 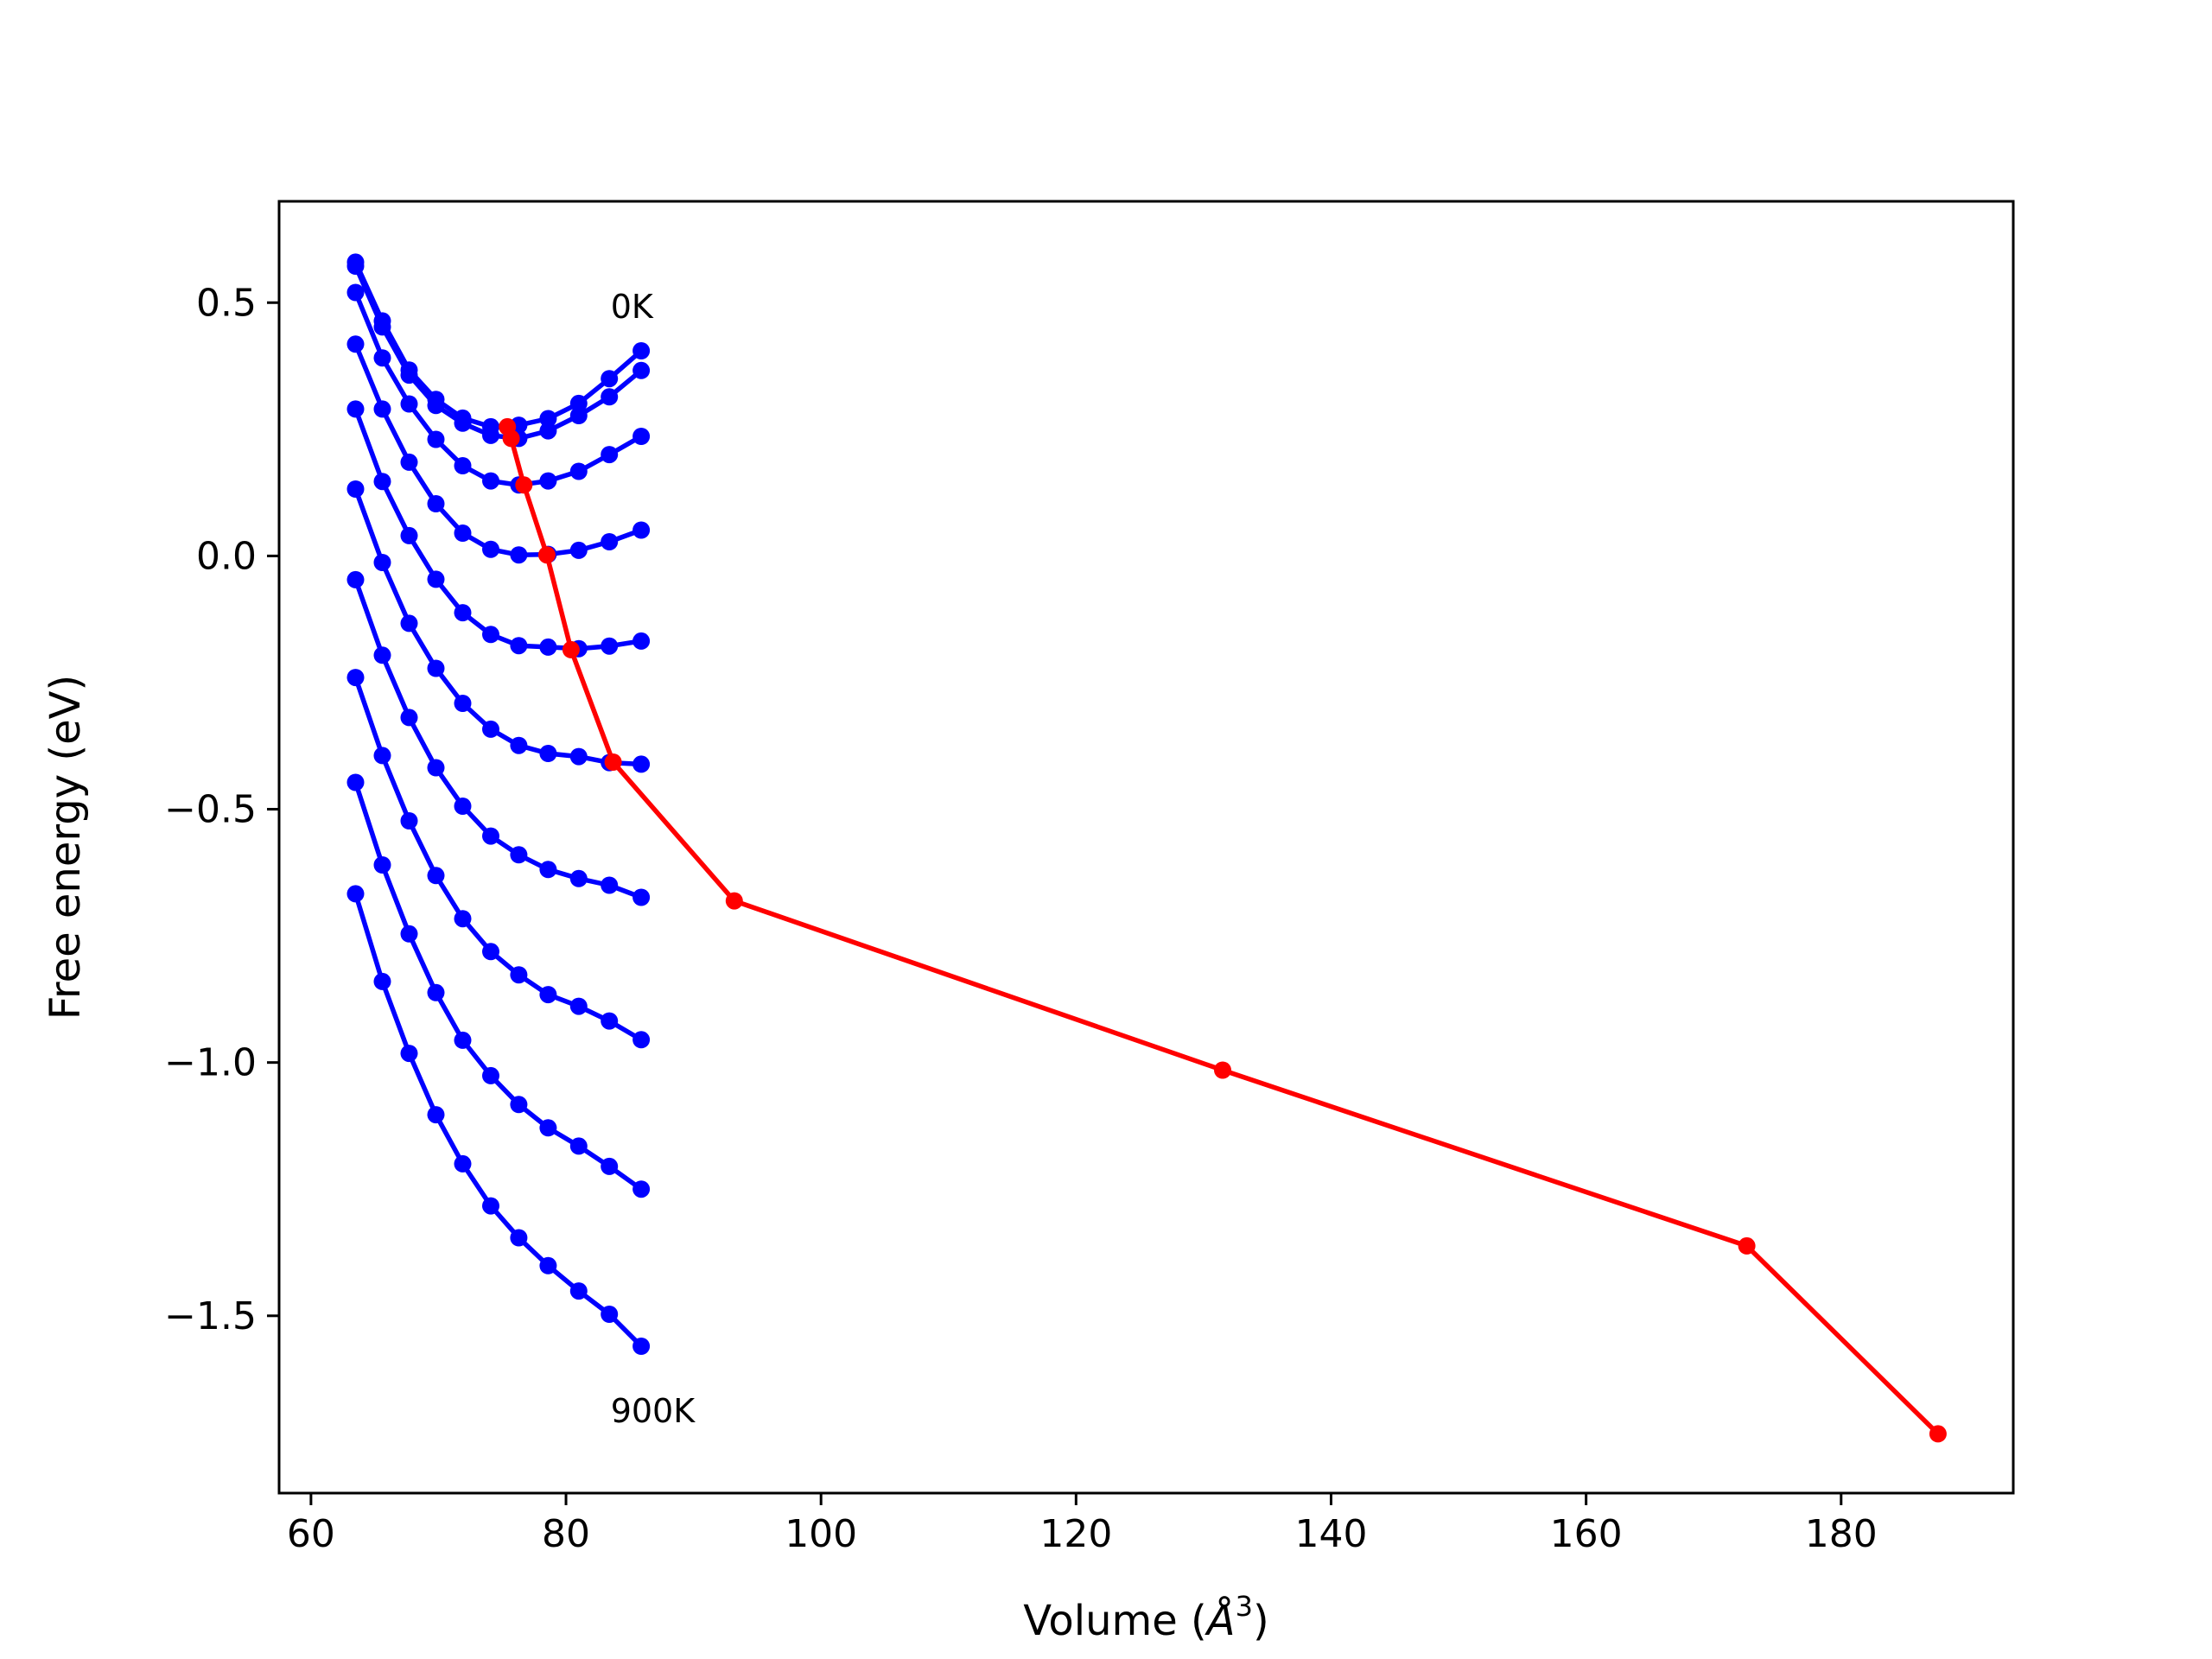 I want to click on x-tick-label-1: 80, so click(x=566, y=1534).